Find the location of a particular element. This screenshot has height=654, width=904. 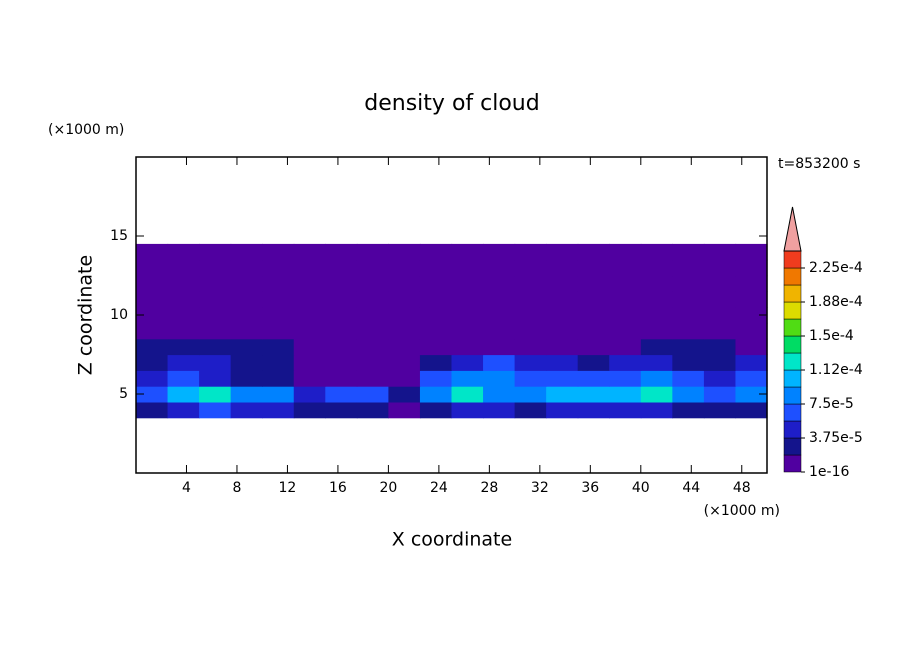

y-tick-label: 5 is located at coordinates (123, 394).